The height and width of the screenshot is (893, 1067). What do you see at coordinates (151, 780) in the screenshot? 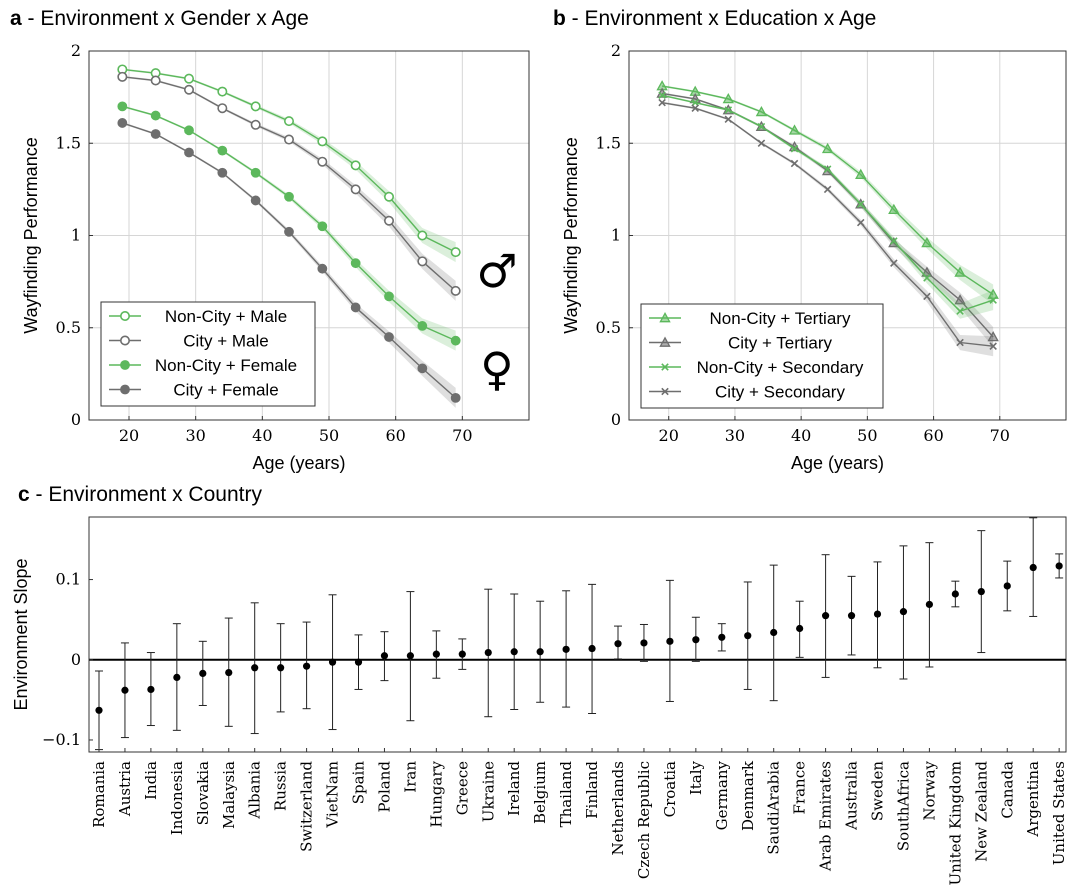
I see `panel-c-country-label: India` at bounding box center [151, 780].